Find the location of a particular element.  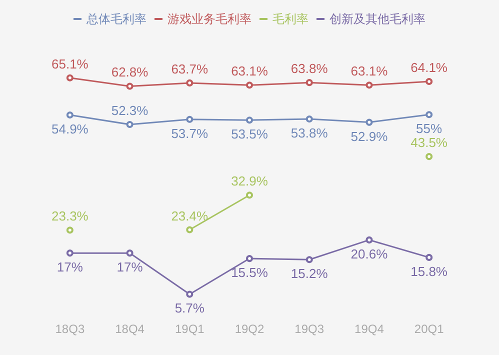

data-label: 43.5% is located at coordinates (429, 142).